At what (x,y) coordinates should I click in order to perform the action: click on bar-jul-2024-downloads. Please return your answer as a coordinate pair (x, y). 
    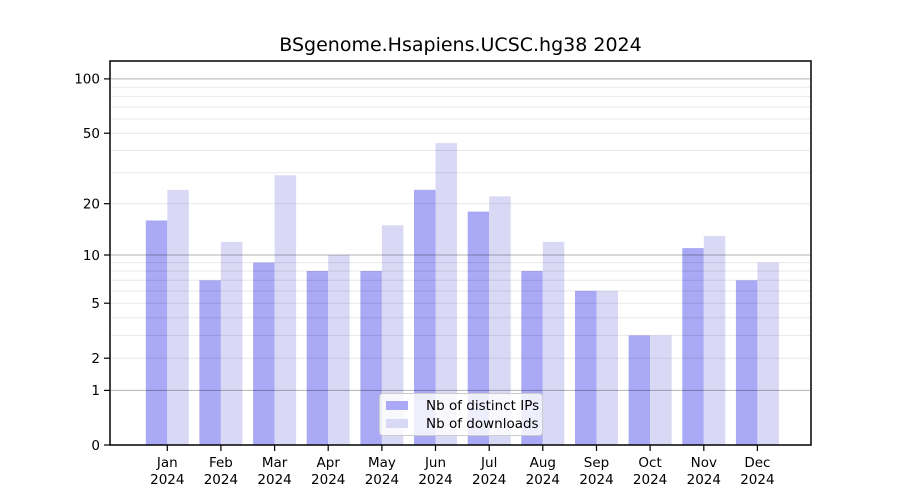
    Looking at the image, I should click on (500, 320).